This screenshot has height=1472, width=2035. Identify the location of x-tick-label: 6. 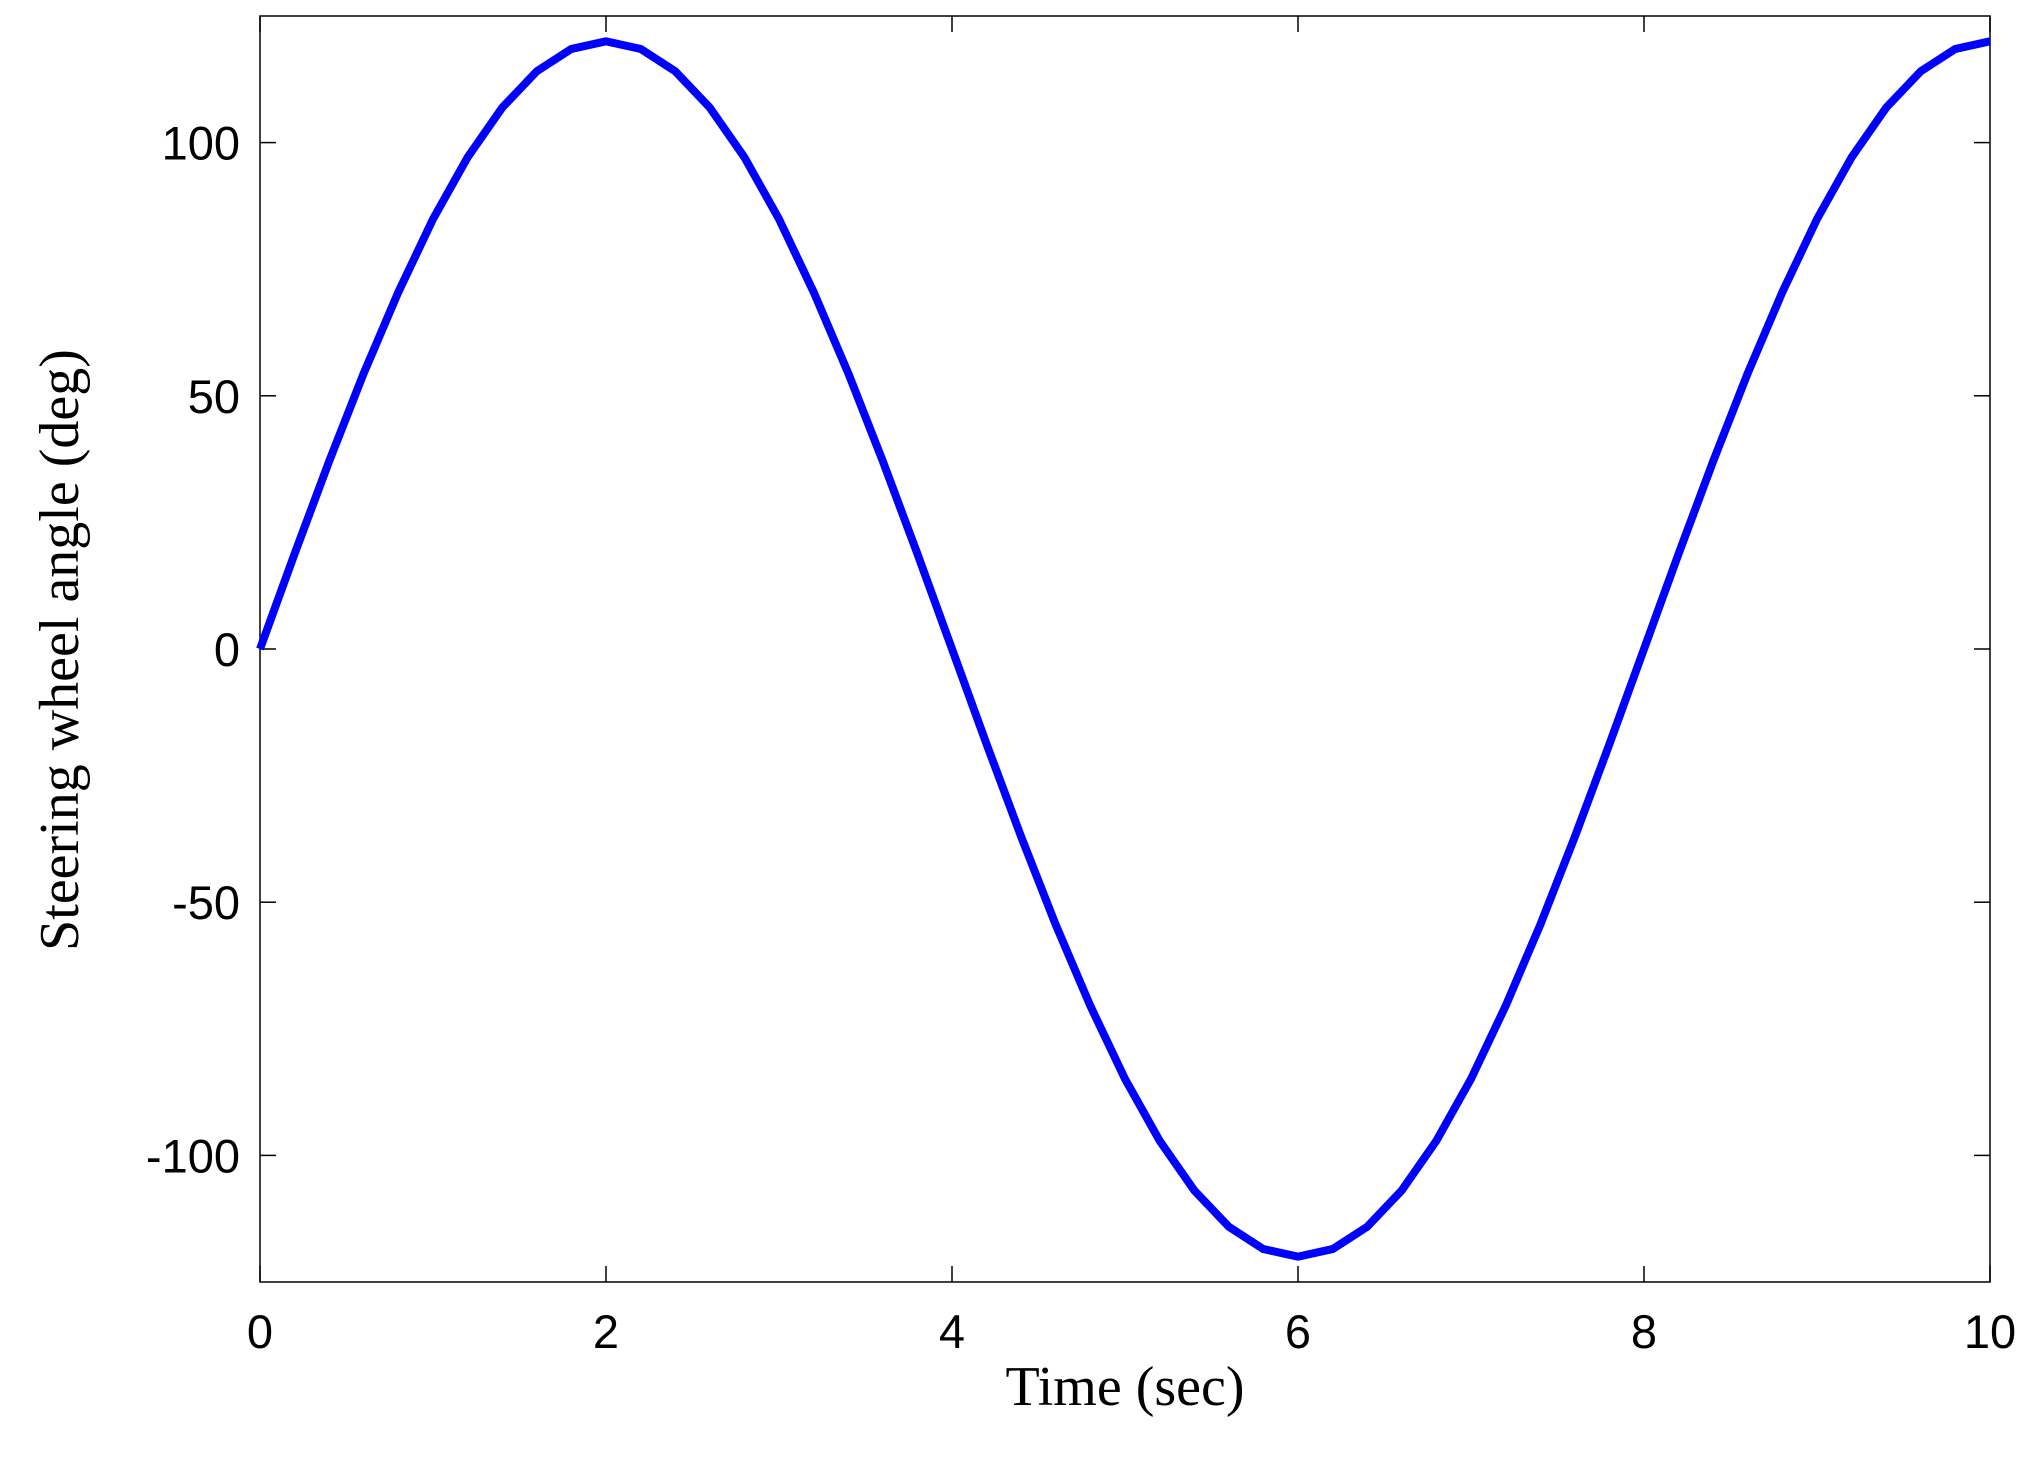
(1298, 1331).